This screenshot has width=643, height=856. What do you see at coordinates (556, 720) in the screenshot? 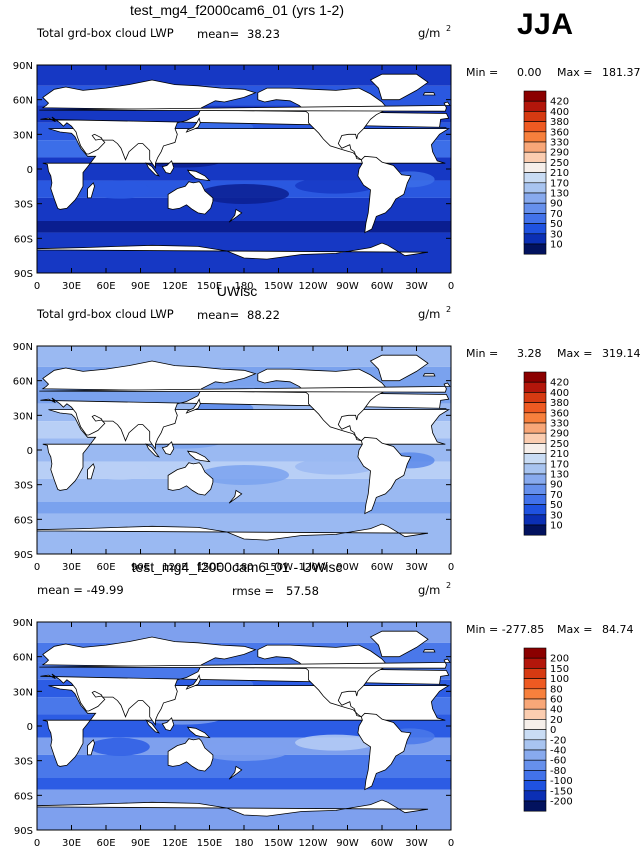
I see `colorbar-level: 20` at bounding box center [556, 720].